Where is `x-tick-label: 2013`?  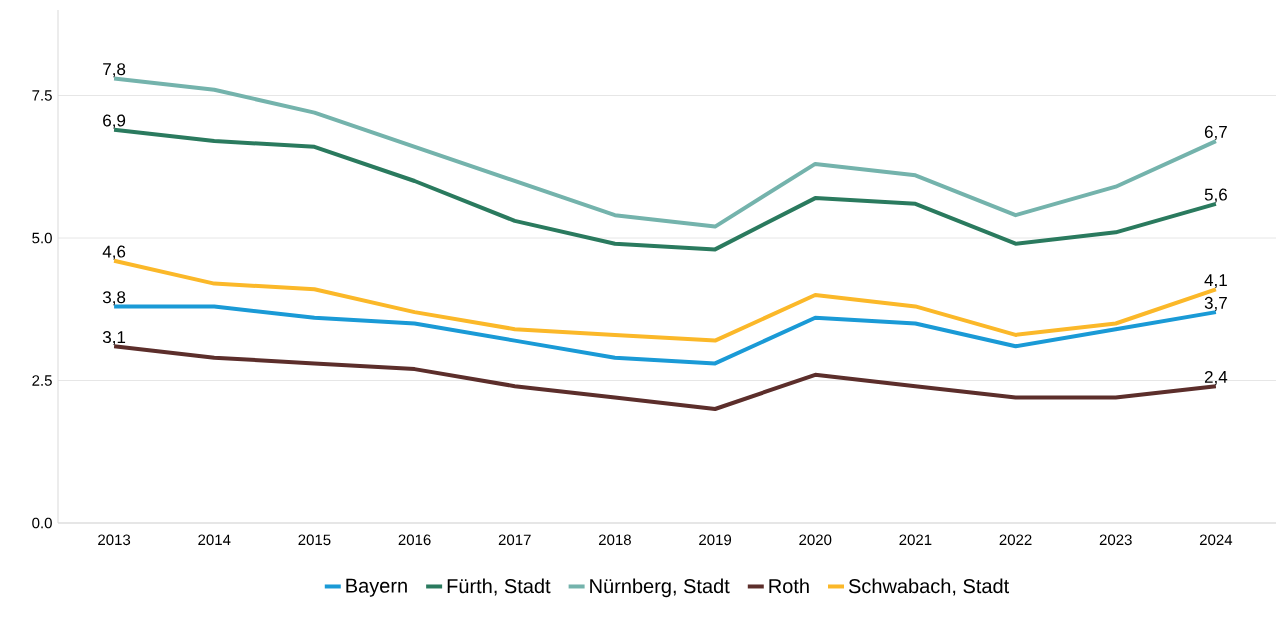
x-tick-label: 2013 is located at coordinates (114, 540).